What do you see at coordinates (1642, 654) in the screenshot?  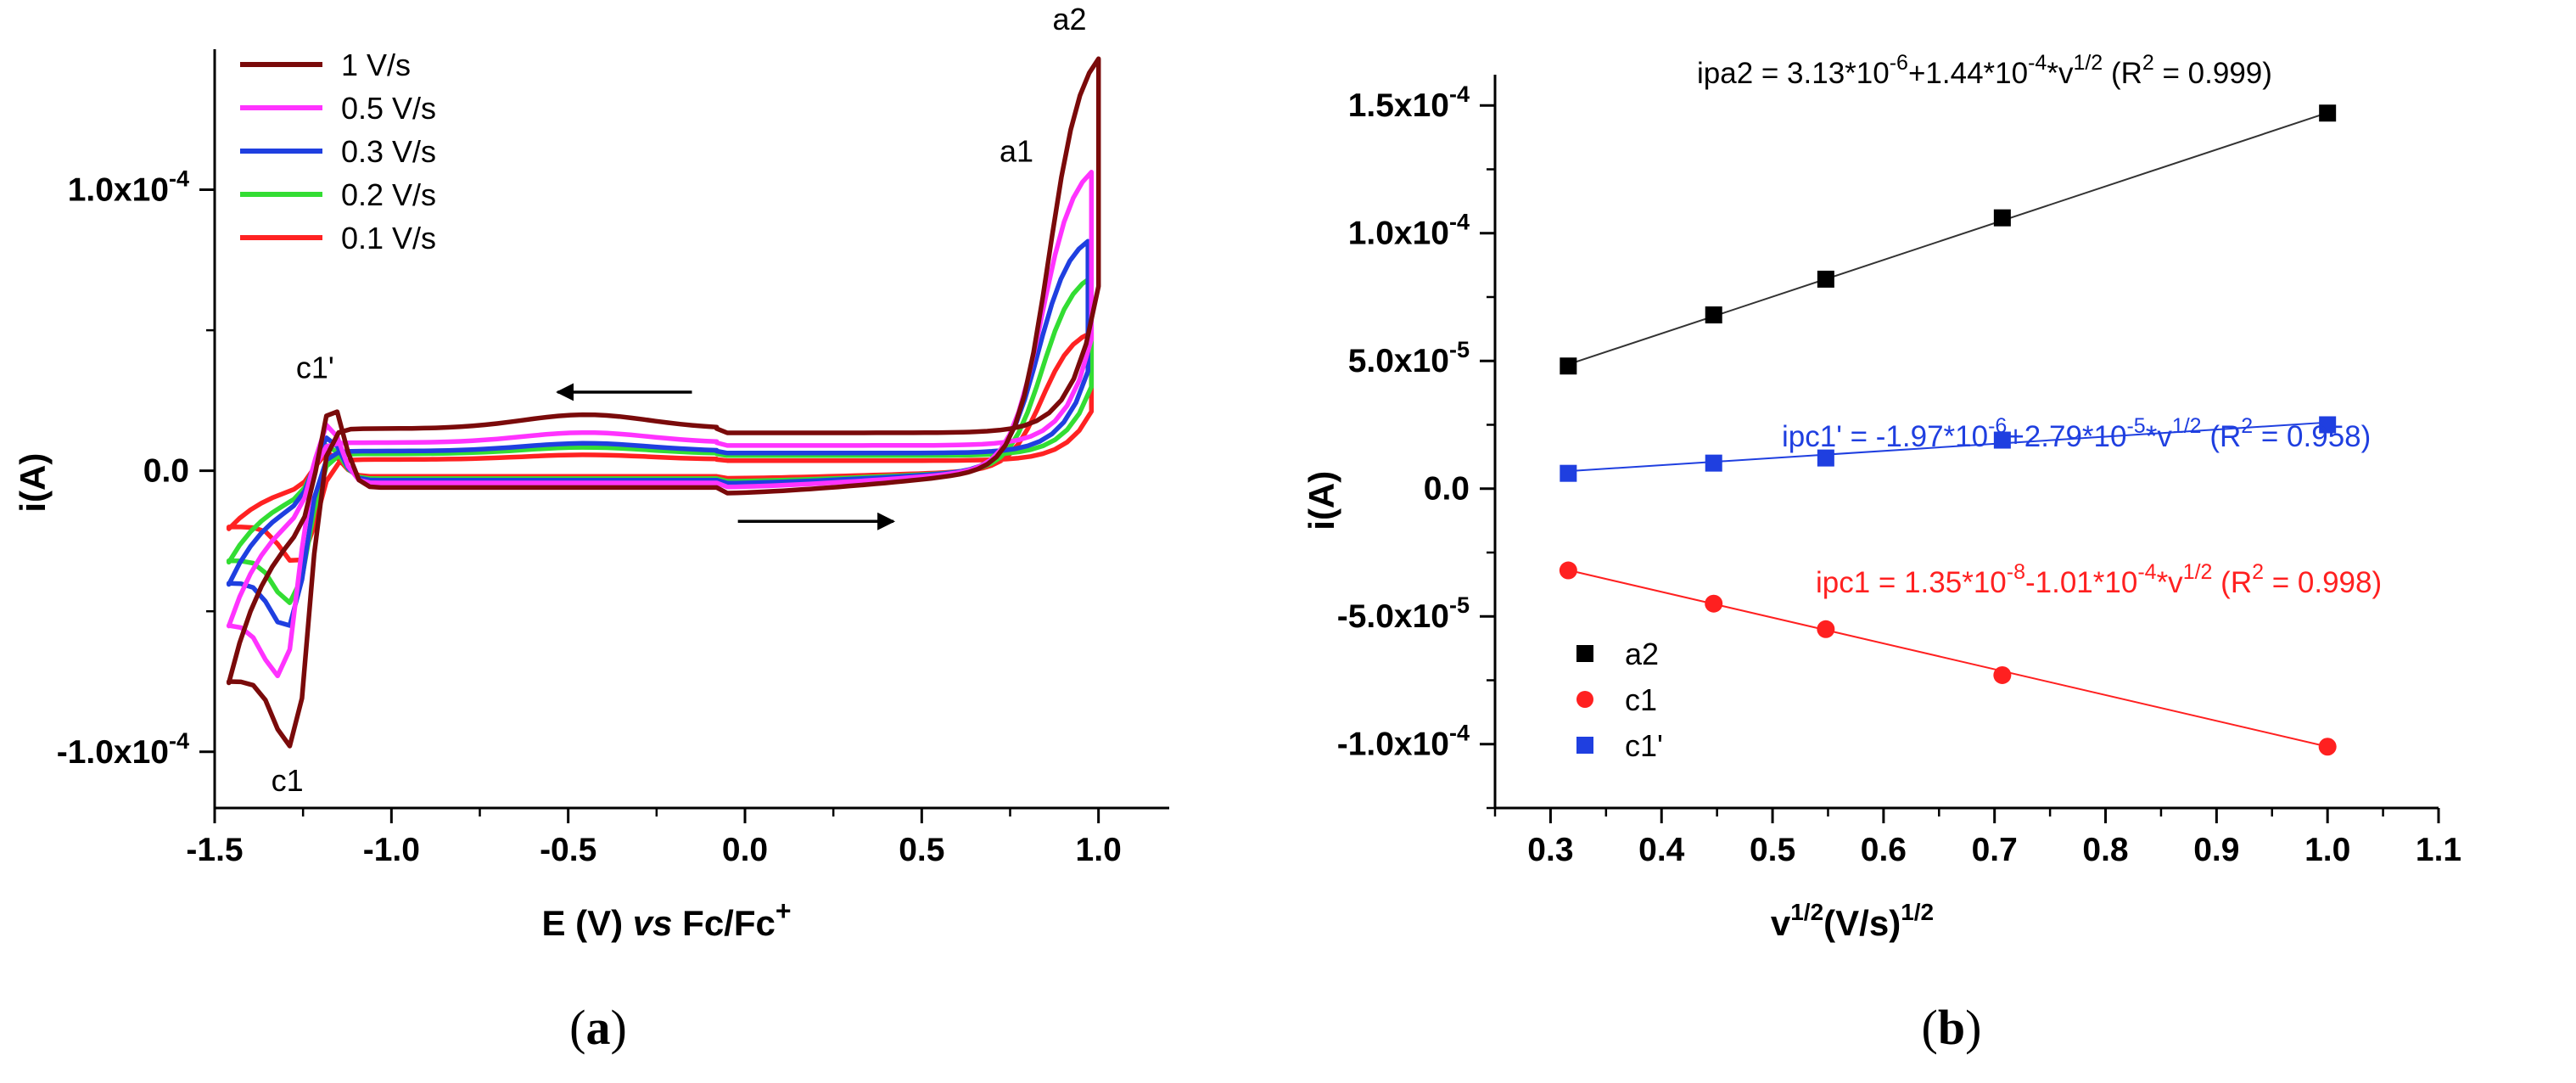 I see `legend-label: a2` at bounding box center [1642, 654].